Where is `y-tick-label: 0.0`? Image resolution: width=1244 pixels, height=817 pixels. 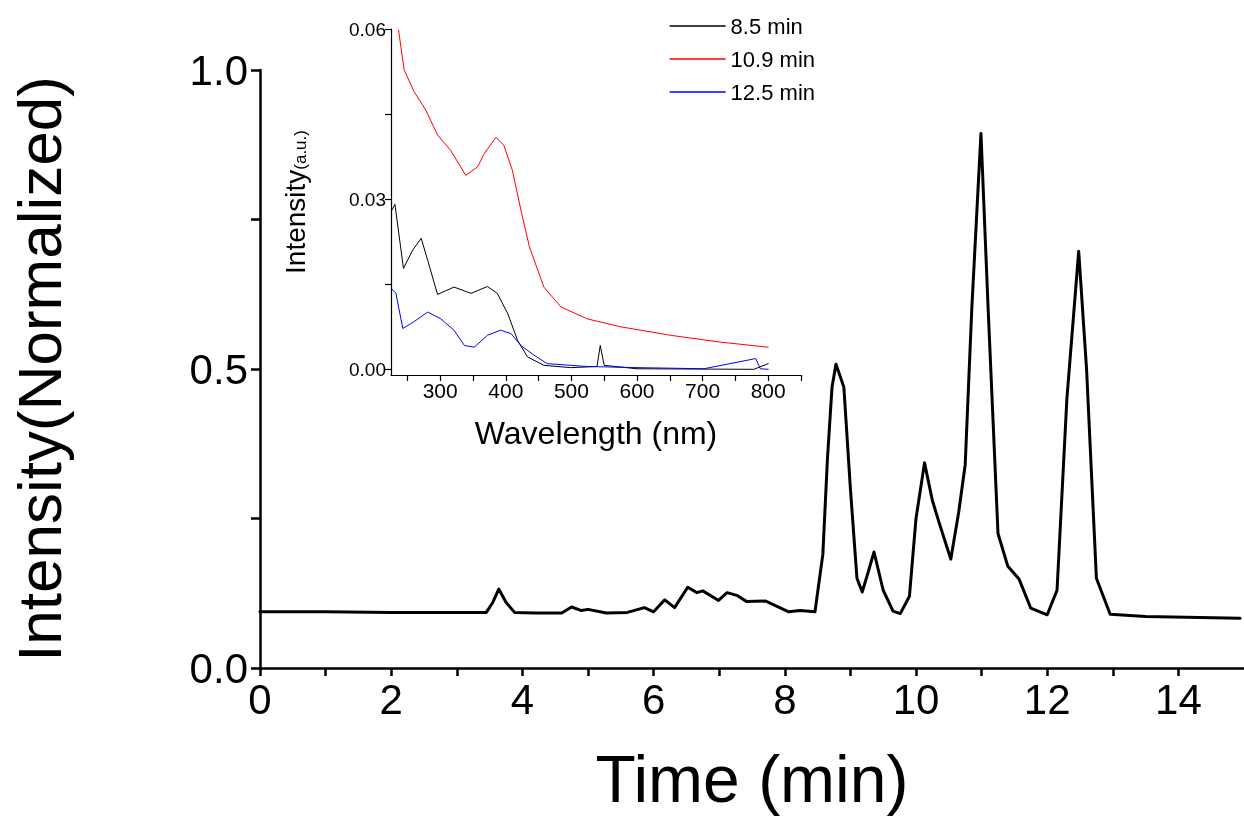 y-tick-label: 0.0 is located at coordinates (218, 668).